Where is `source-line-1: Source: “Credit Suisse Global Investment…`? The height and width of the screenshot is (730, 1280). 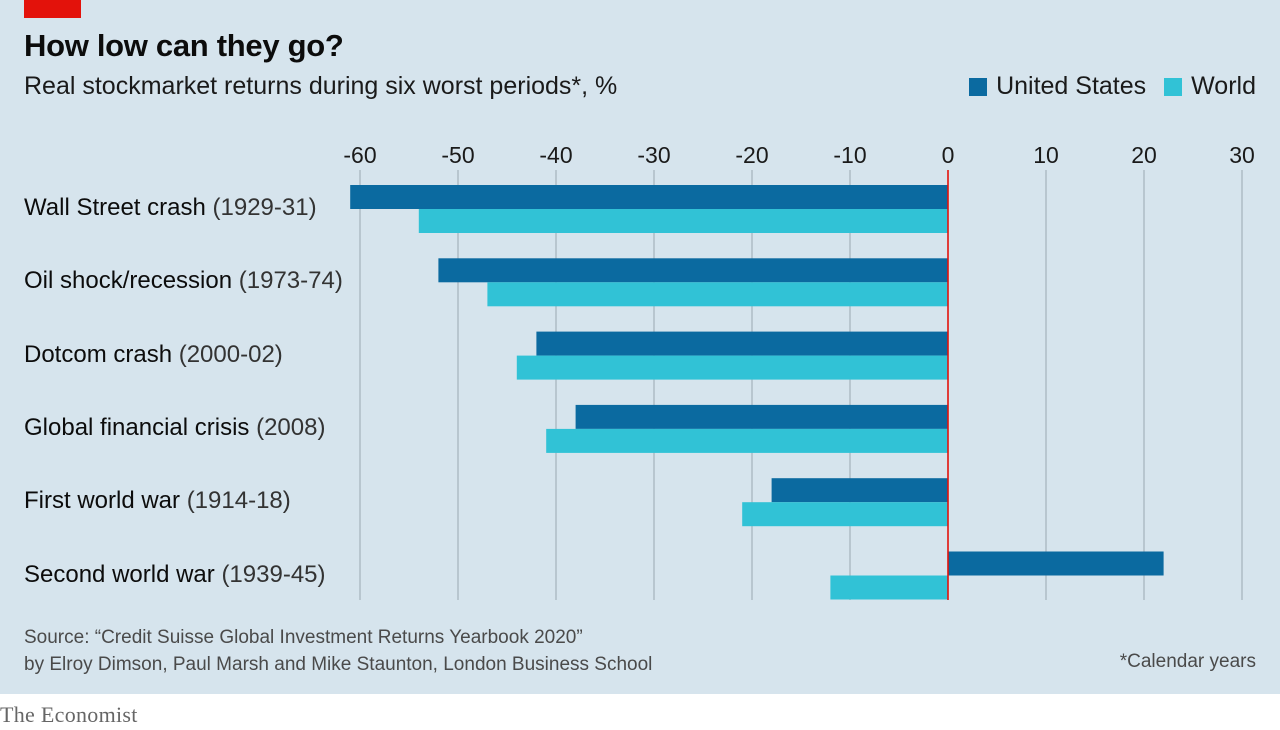
source-line-1: Source: “Credit Suisse Global Investment… is located at coordinates (303, 637).